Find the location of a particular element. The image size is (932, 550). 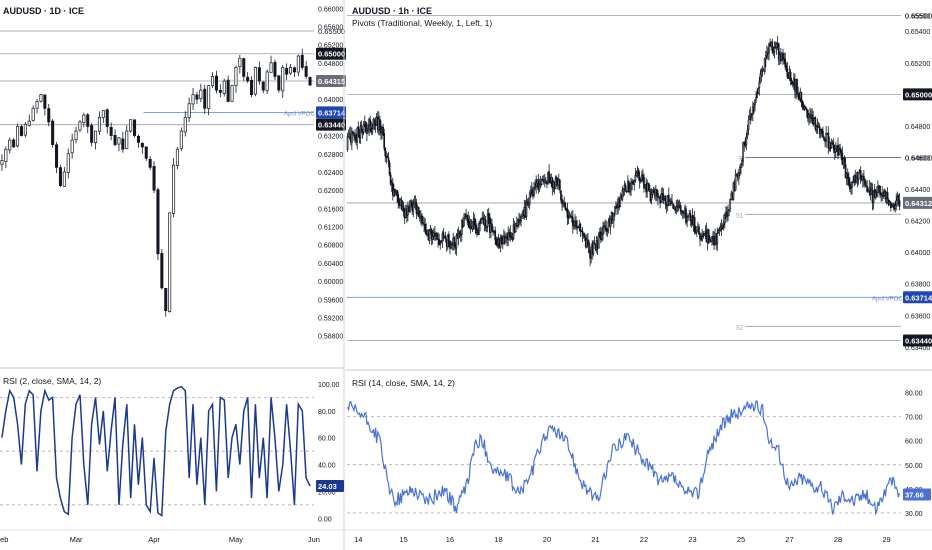

price-tick-label: 0.65600 is located at coordinates (330, 27).